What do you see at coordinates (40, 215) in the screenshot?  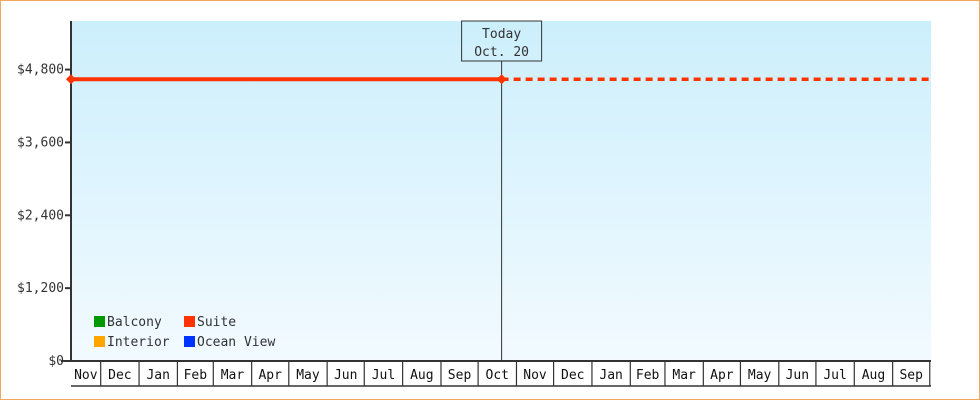 I see `y-tick-label: $2,400` at bounding box center [40, 215].